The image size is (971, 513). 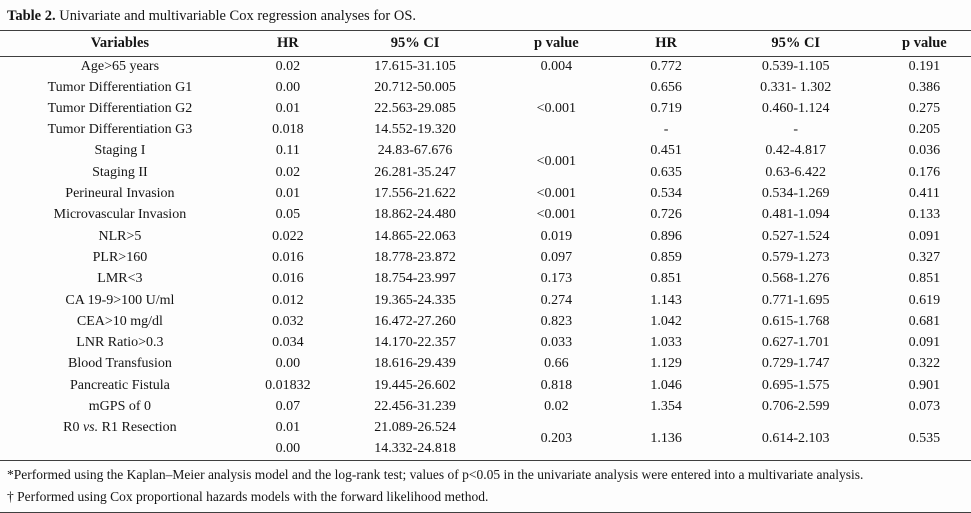 What do you see at coordinates (666, 87) in the screenshot?
I see `cell-multi-hr: 0.656` at bounding box center [666, 87].